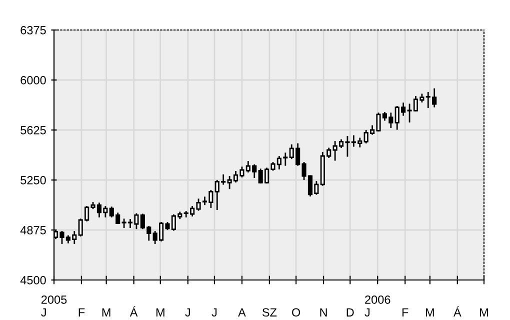 This screenshot has width=510, height=320. I want to click on x-tick-label: A, so click(242, 312).